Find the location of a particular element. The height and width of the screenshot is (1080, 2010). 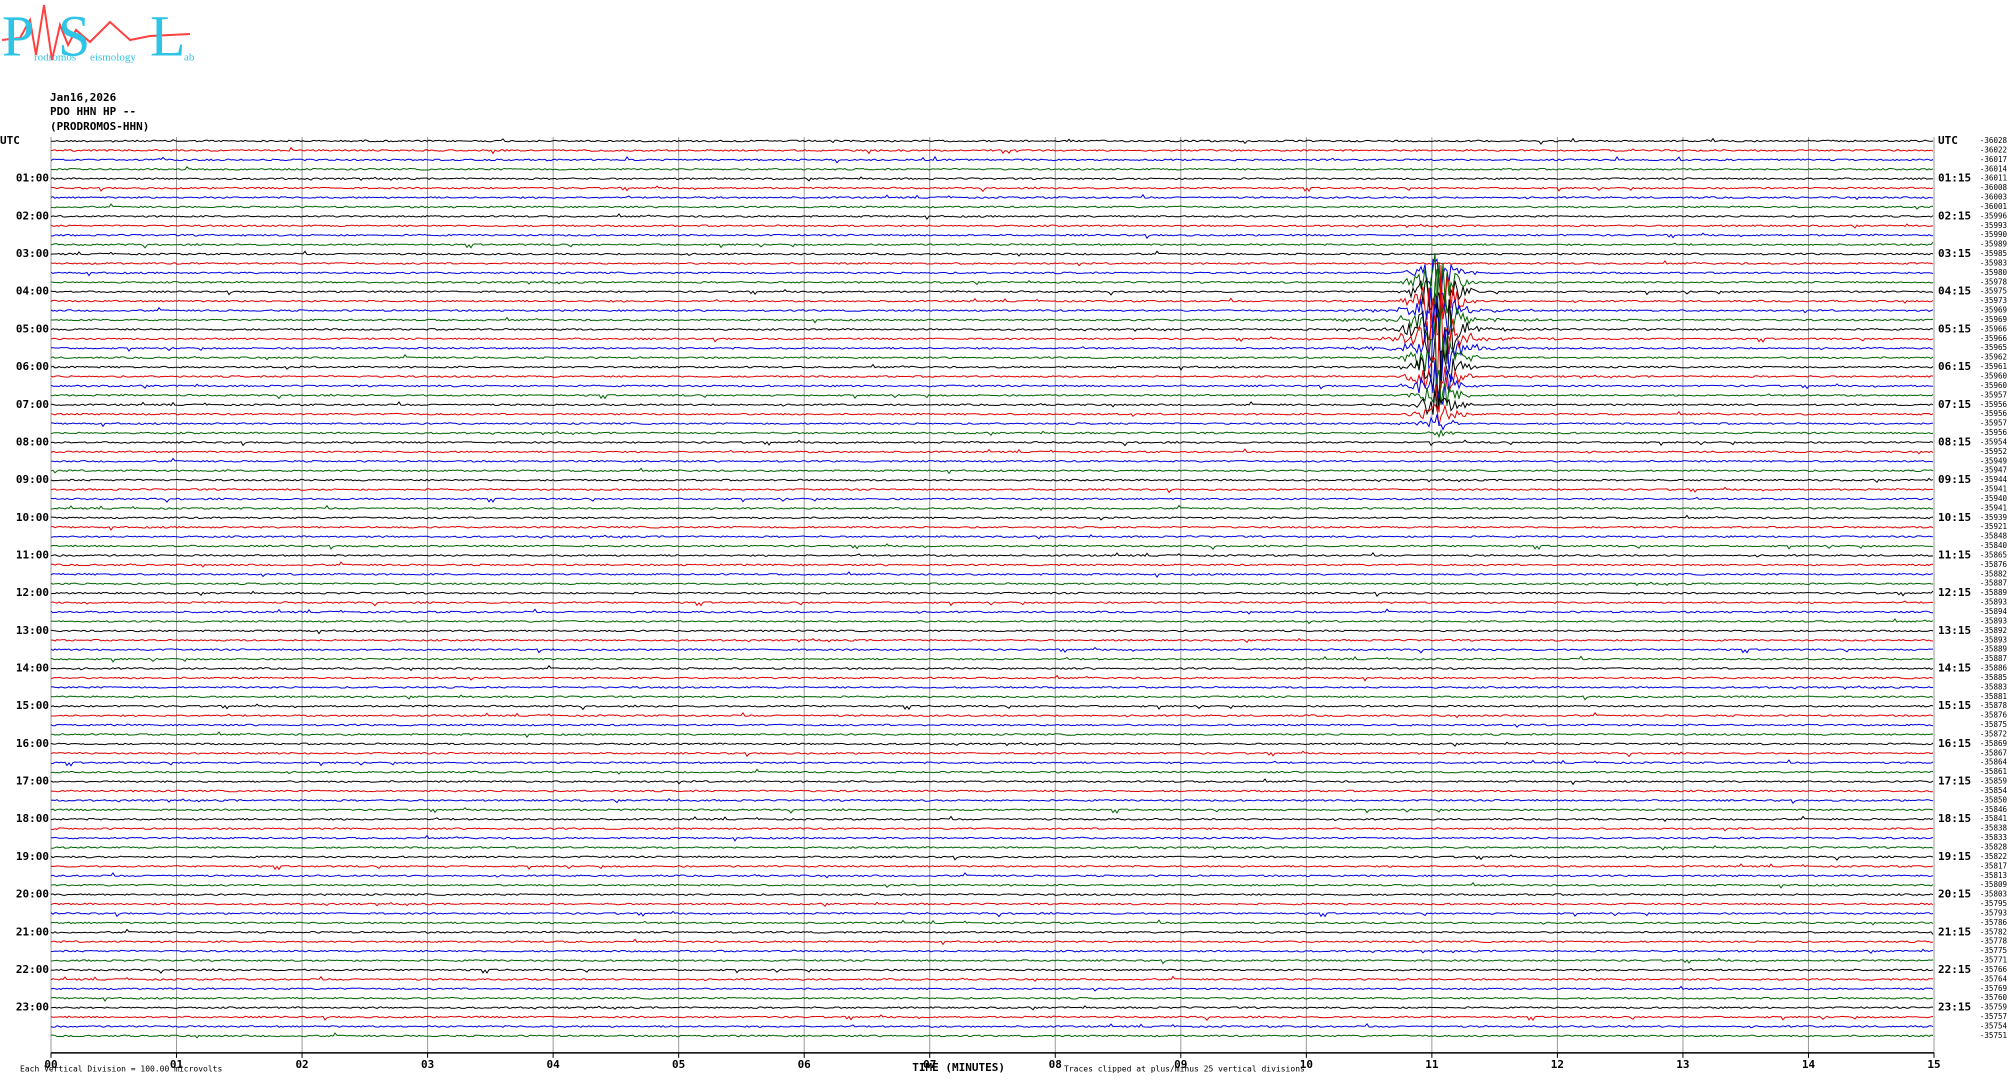

trace-offset: -35760 is located at coordinates (1994, 997).